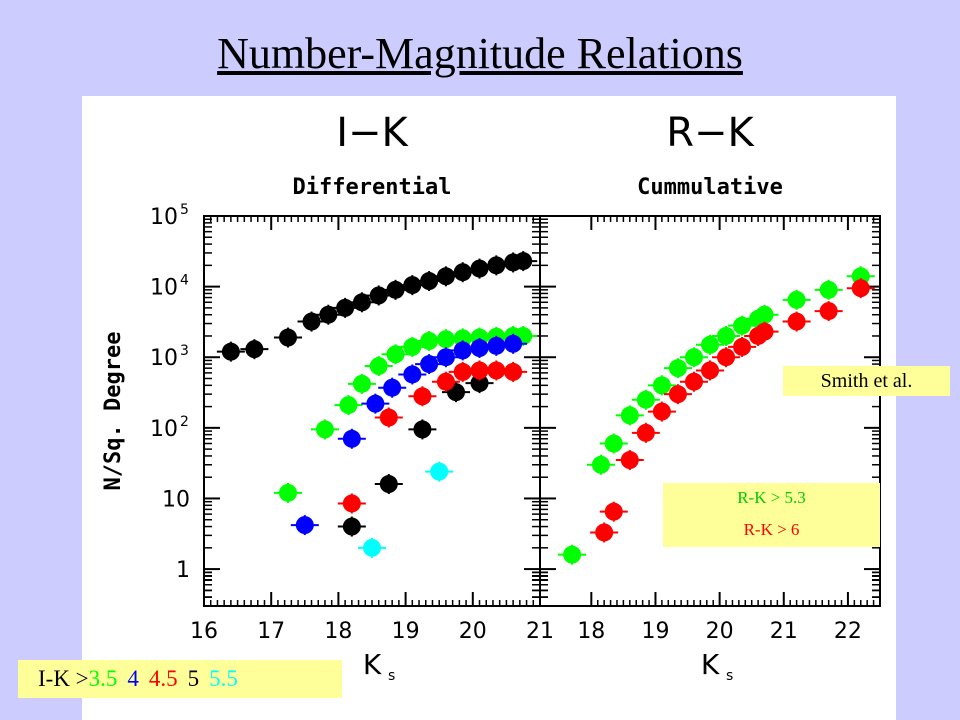  What do you see at coordinates (184, 281) in the screenshot?
I see `panel1-y-tick-label-exponent: 4` at bounding box center [184, 281].